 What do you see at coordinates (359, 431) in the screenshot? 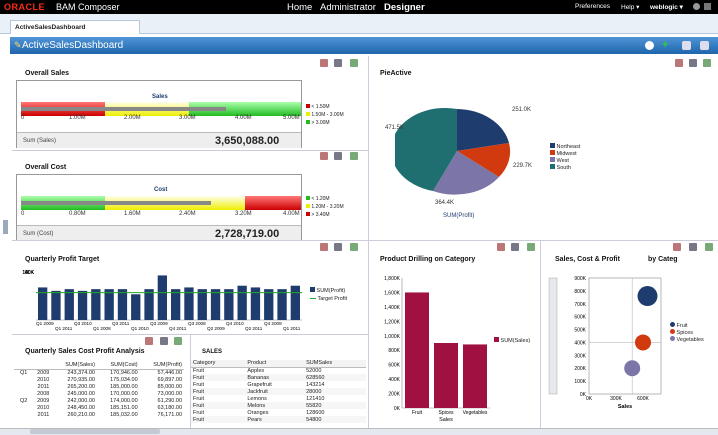
I see `horizontal-scrollbar` at bounding box center [359, 431].